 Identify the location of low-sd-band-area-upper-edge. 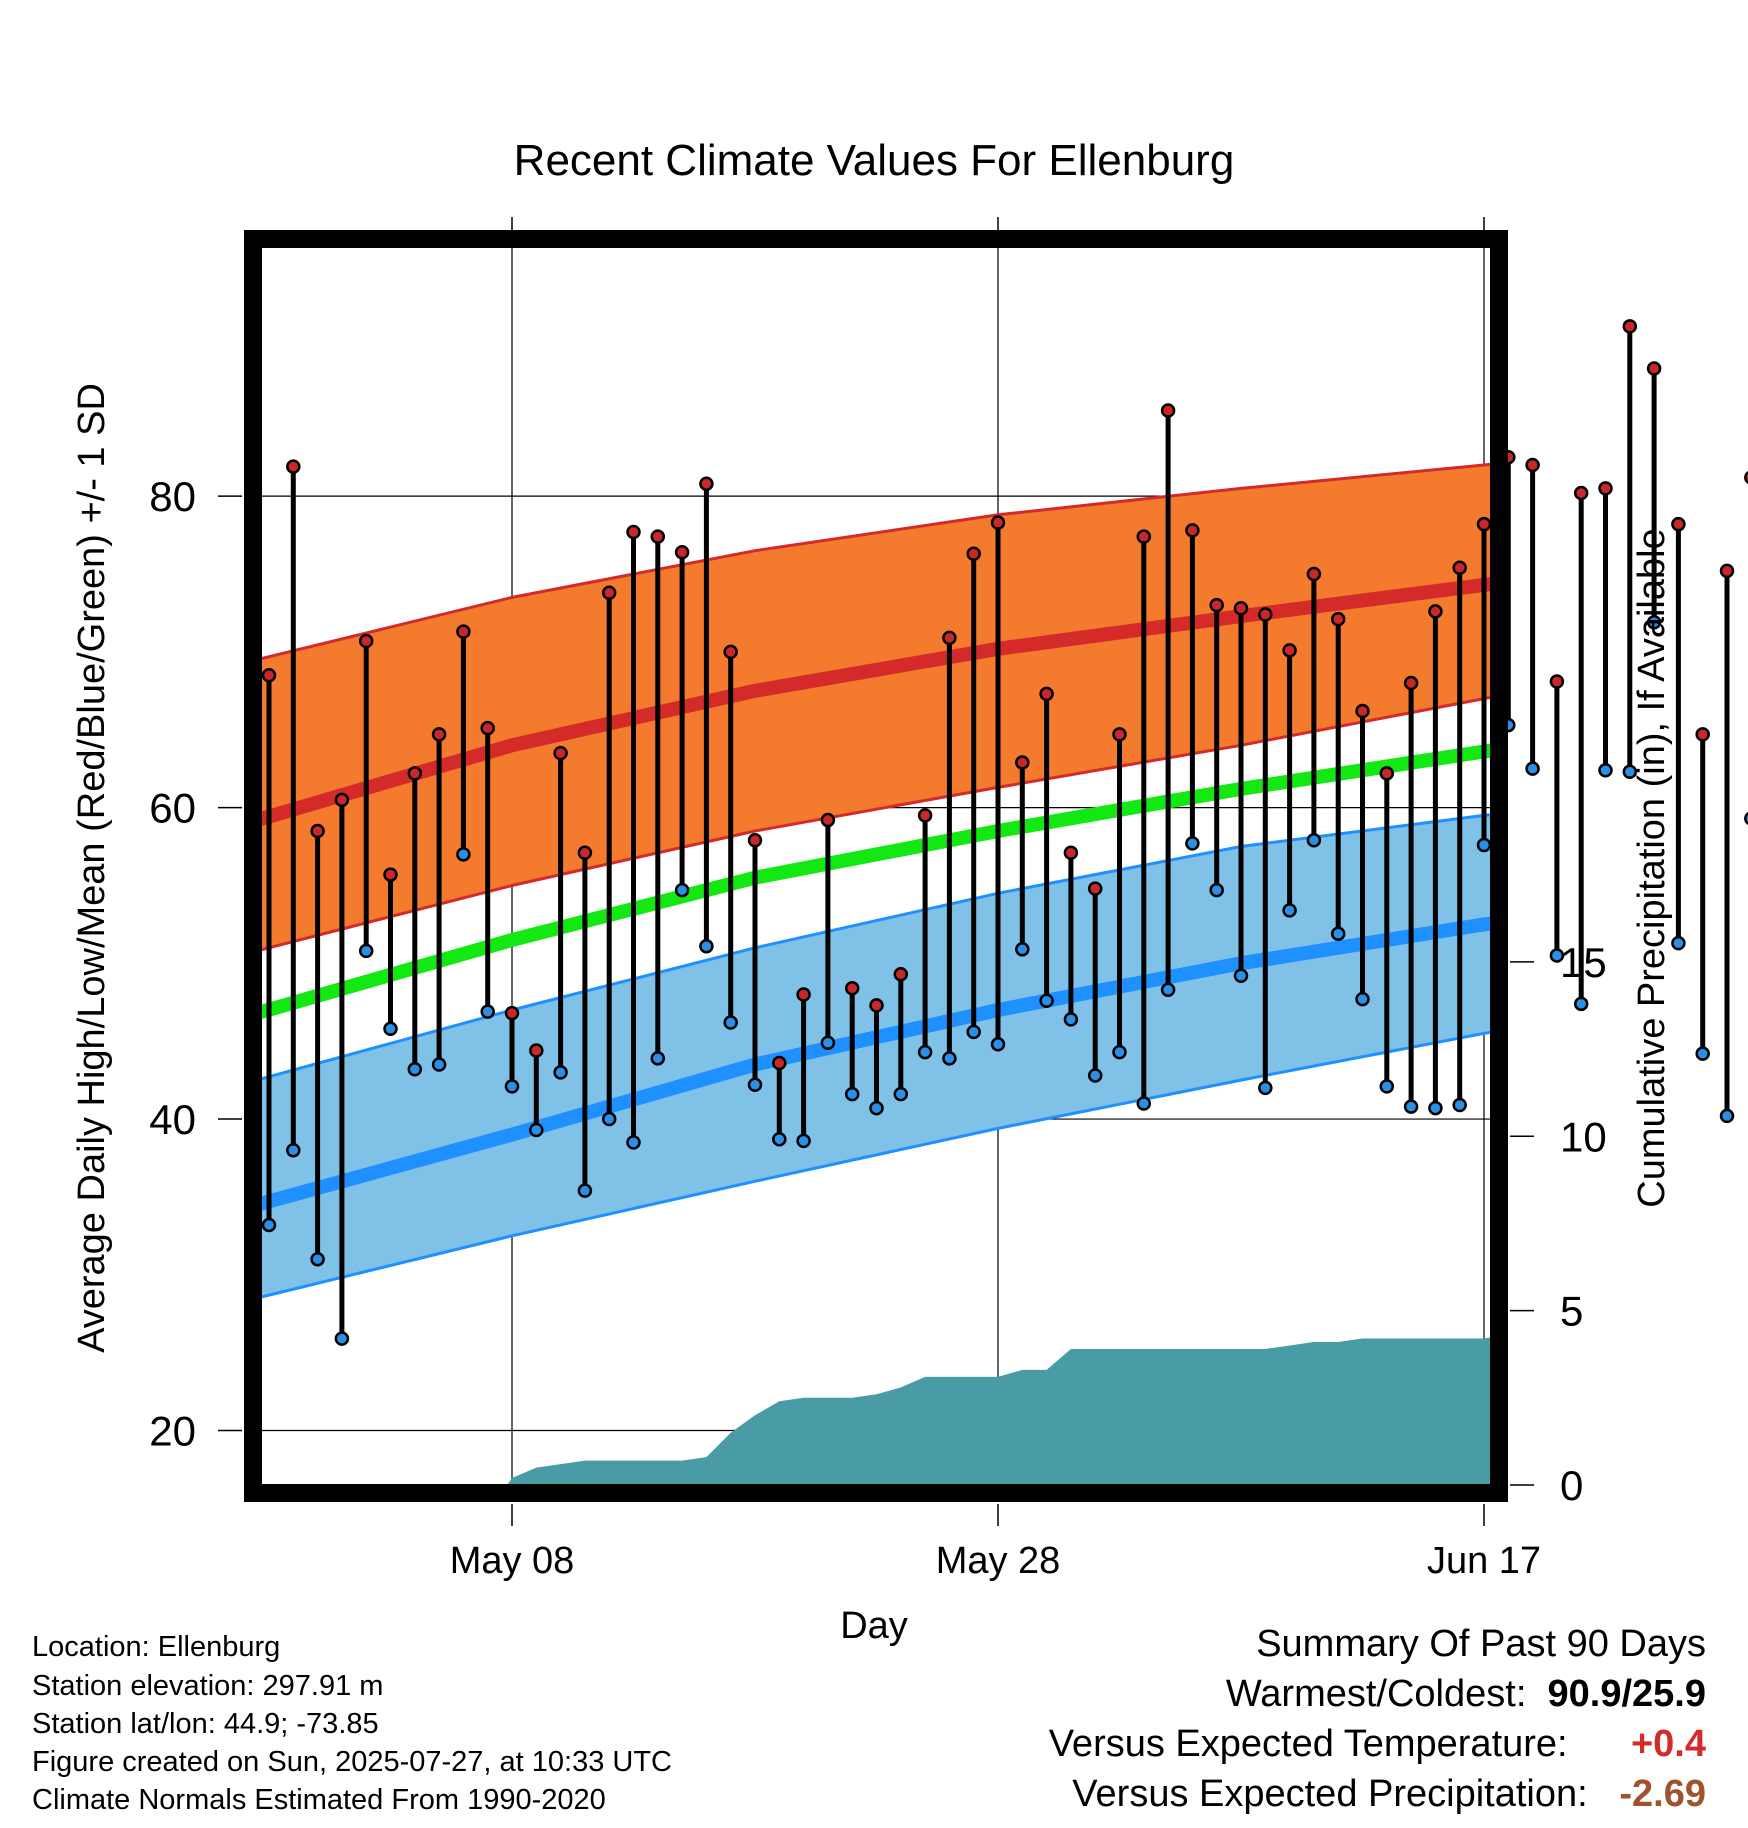
(876, 947).